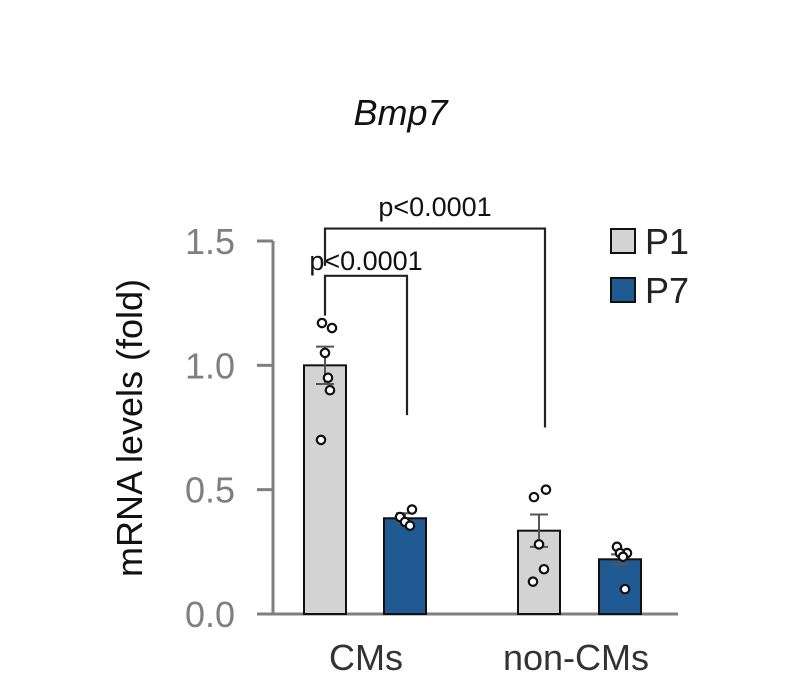 This screenshot has height=692, width=801. Describe the element at coordinates (210, 614) in the screenshot. I see `y-tick-label: 0.0` at that location.